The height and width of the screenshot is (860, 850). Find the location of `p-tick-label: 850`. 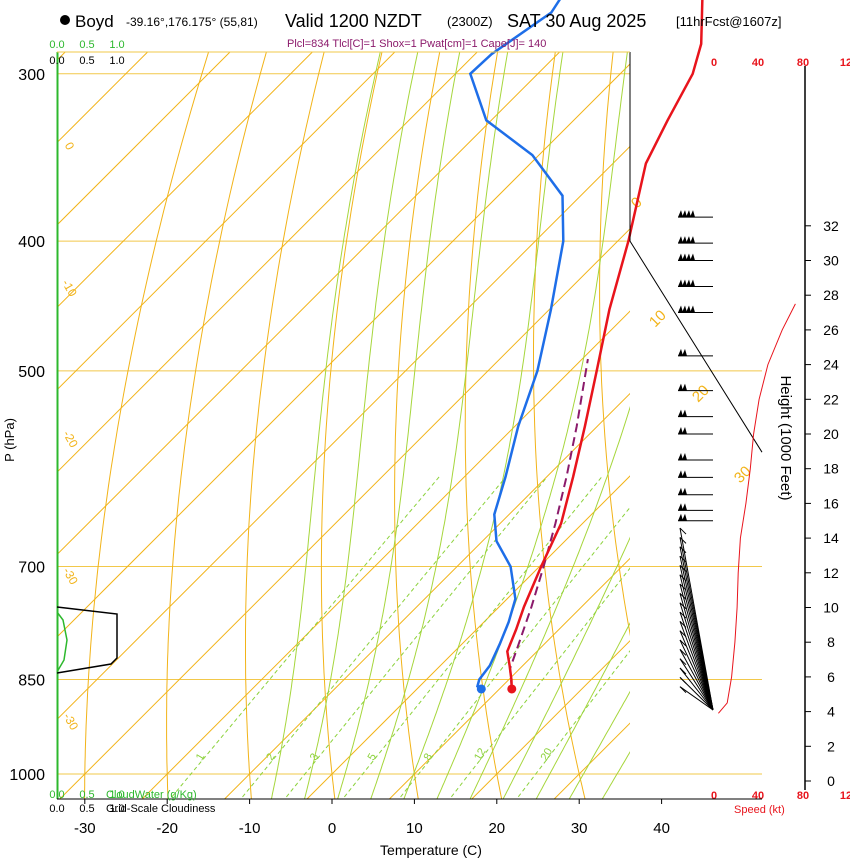

p-tick-label: 850 is located at coordinates (31, 680).